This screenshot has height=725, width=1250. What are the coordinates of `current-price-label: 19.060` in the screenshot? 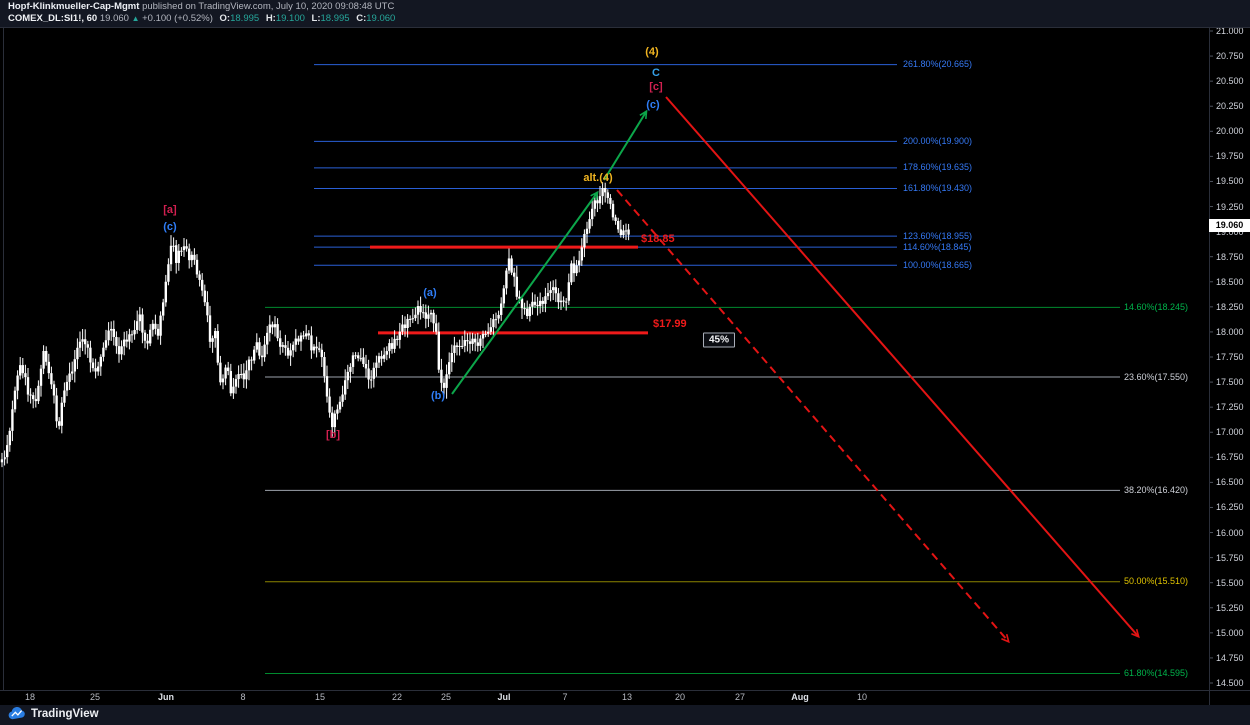 It's located at (1229, 226).